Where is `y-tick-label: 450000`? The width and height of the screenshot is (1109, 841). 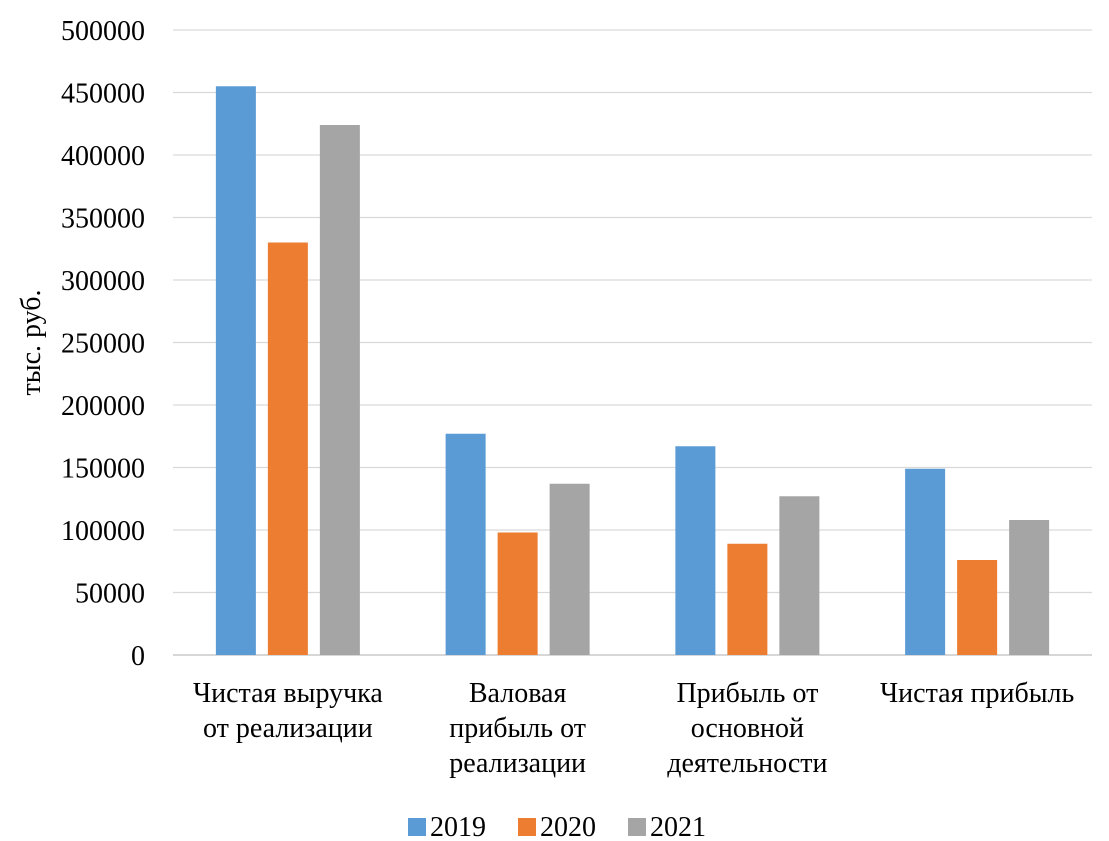 y-tick-label: 450000 is located at coordinates (103, 94).